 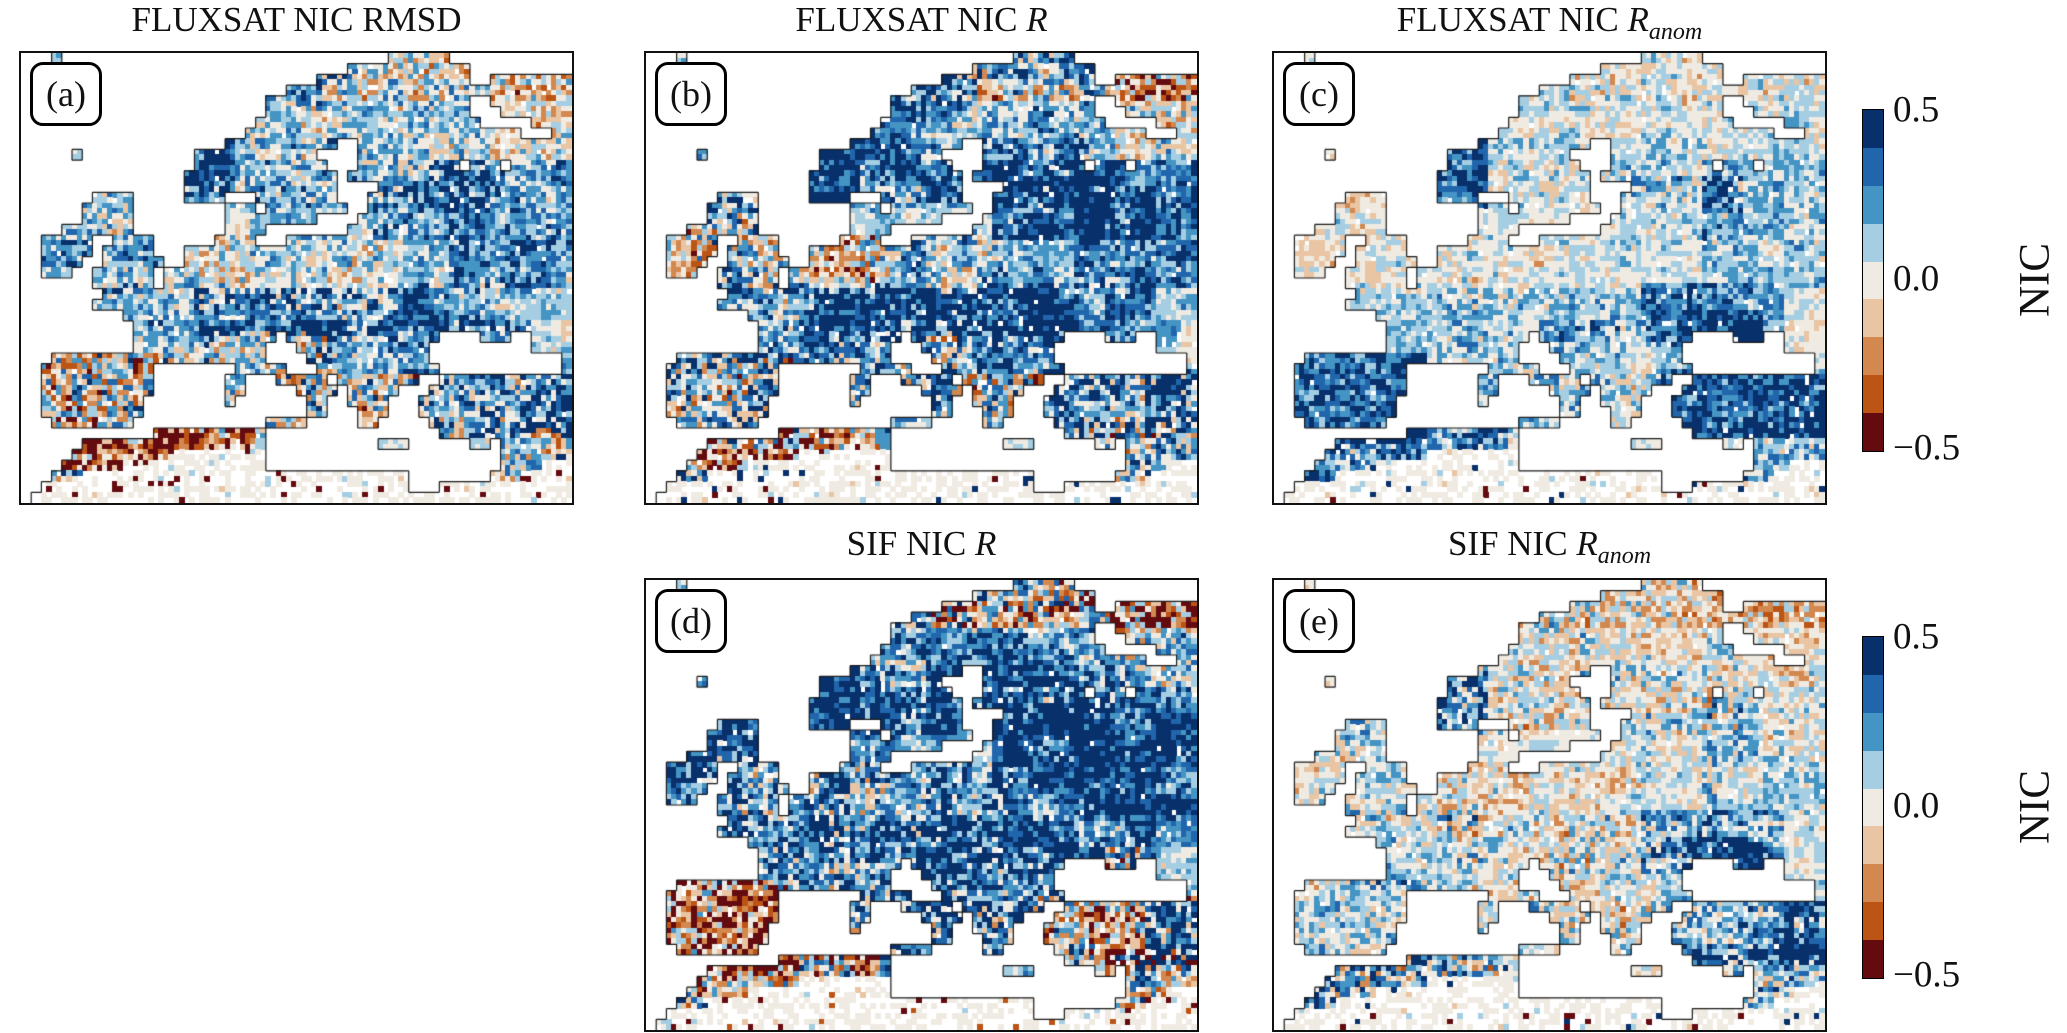 I want to click on panel-title-a: FLUXSAT NIC RMSD, so click(x=296, y=22).